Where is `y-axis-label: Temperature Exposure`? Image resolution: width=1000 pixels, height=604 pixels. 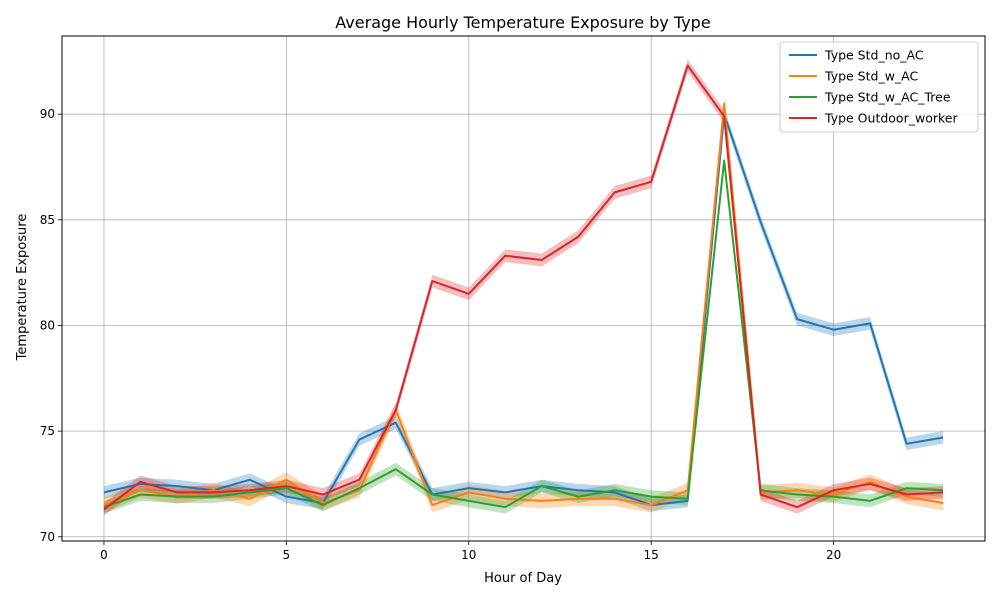
y-axis-label: Temperature Exposure is located at coordinates (22, 288).